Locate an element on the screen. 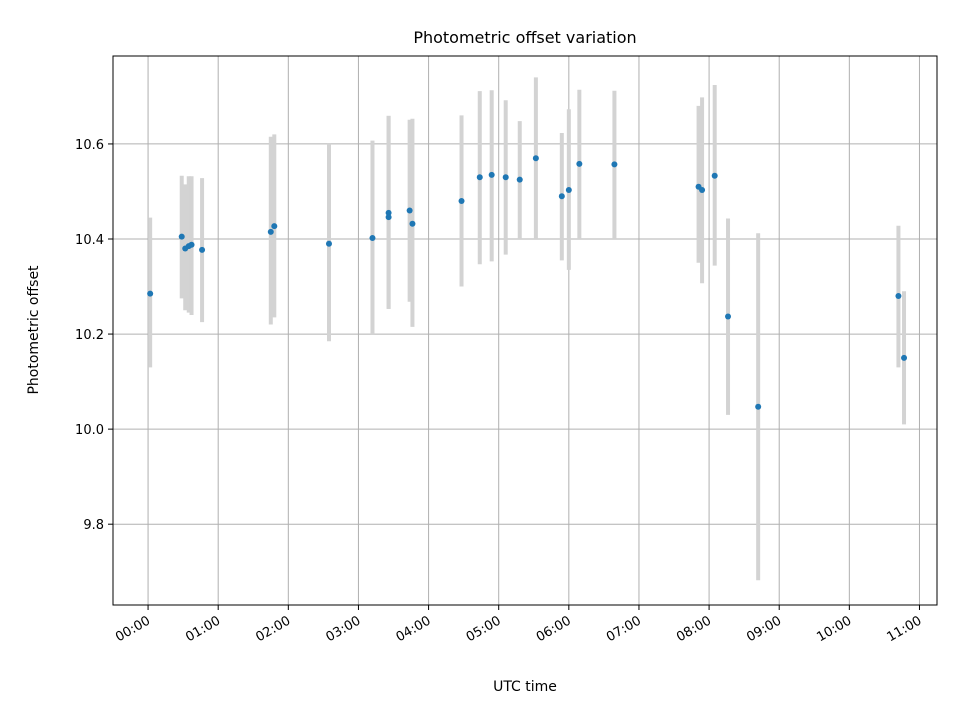  x-axis-label: UTC time is located at coordinates (525, 687).